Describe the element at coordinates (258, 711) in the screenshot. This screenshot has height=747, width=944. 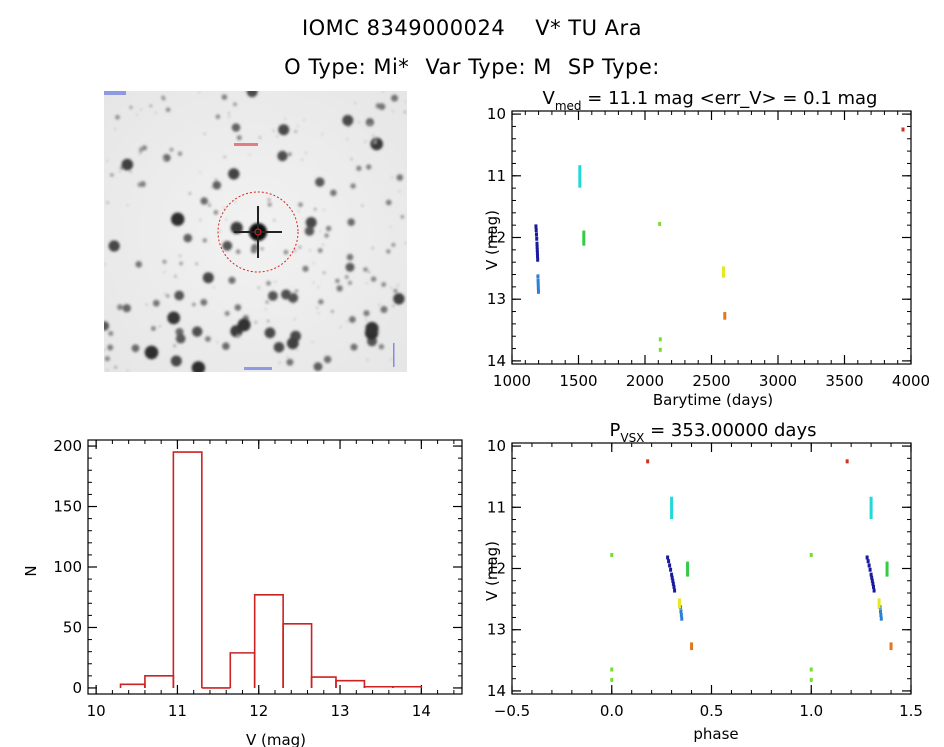
I see `histogram-x-tick-label: 12` at that location.